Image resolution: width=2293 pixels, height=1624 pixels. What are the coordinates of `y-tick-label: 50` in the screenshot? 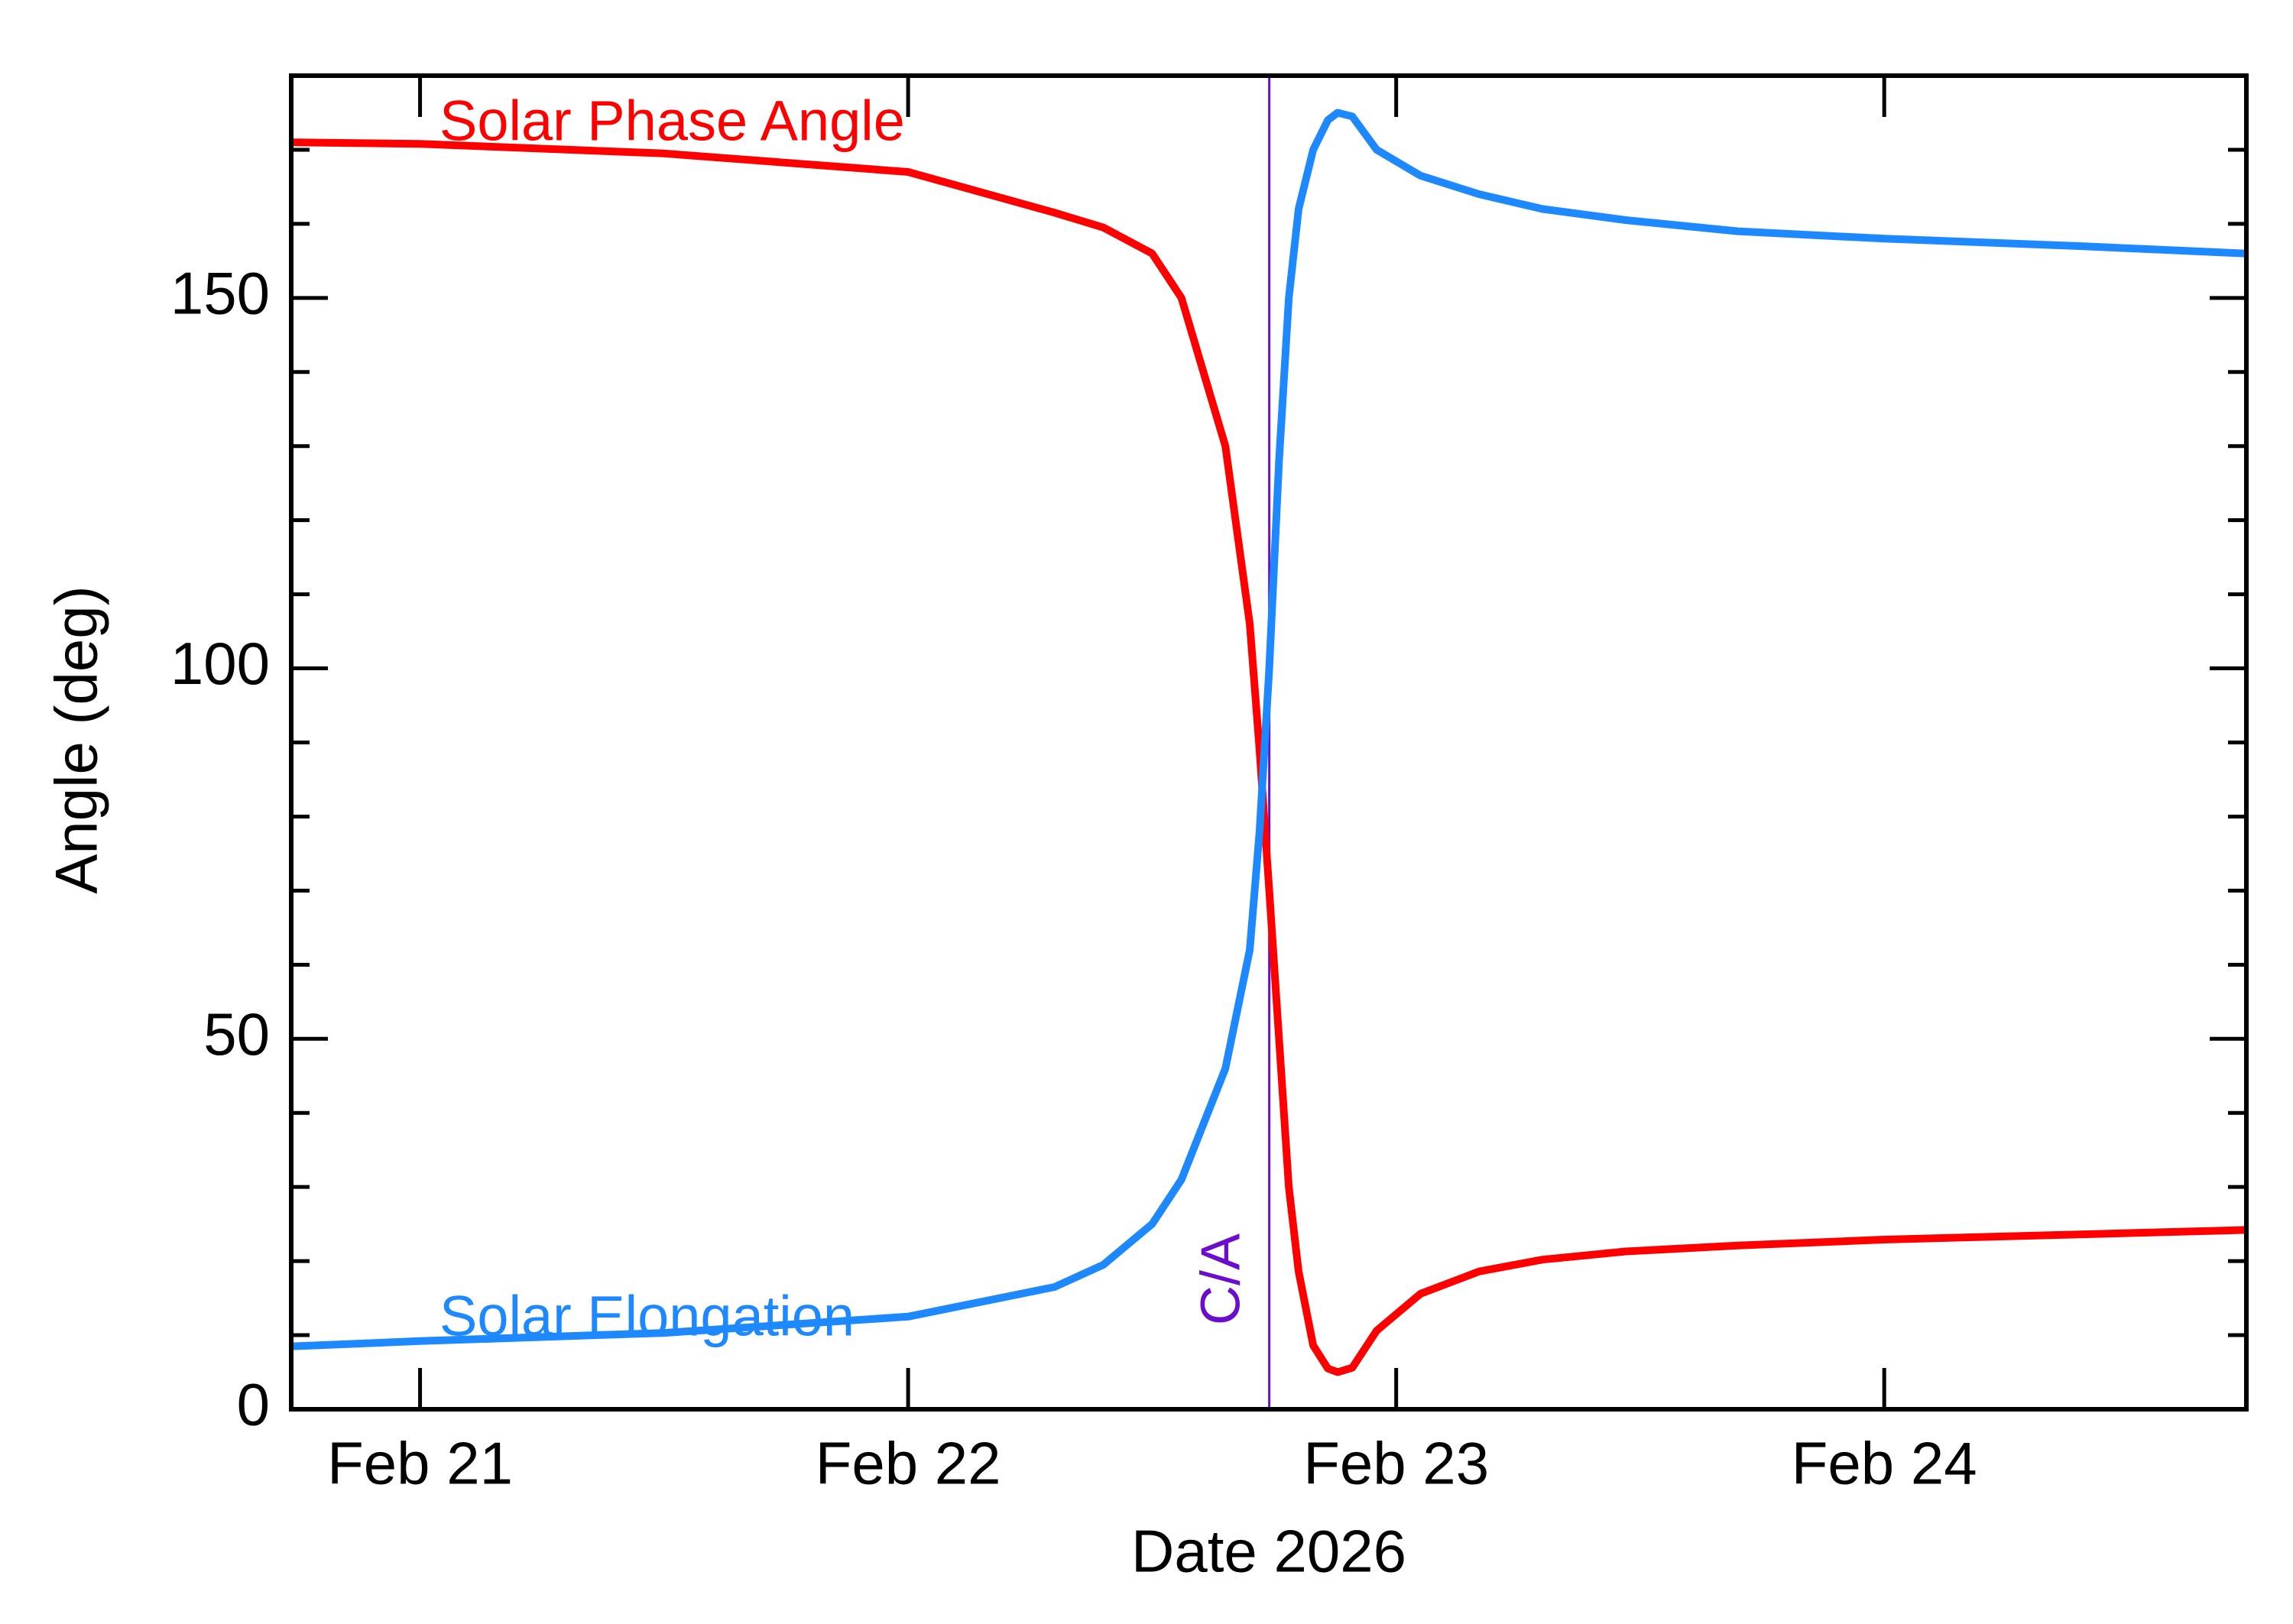 It's located at (237, 1034).